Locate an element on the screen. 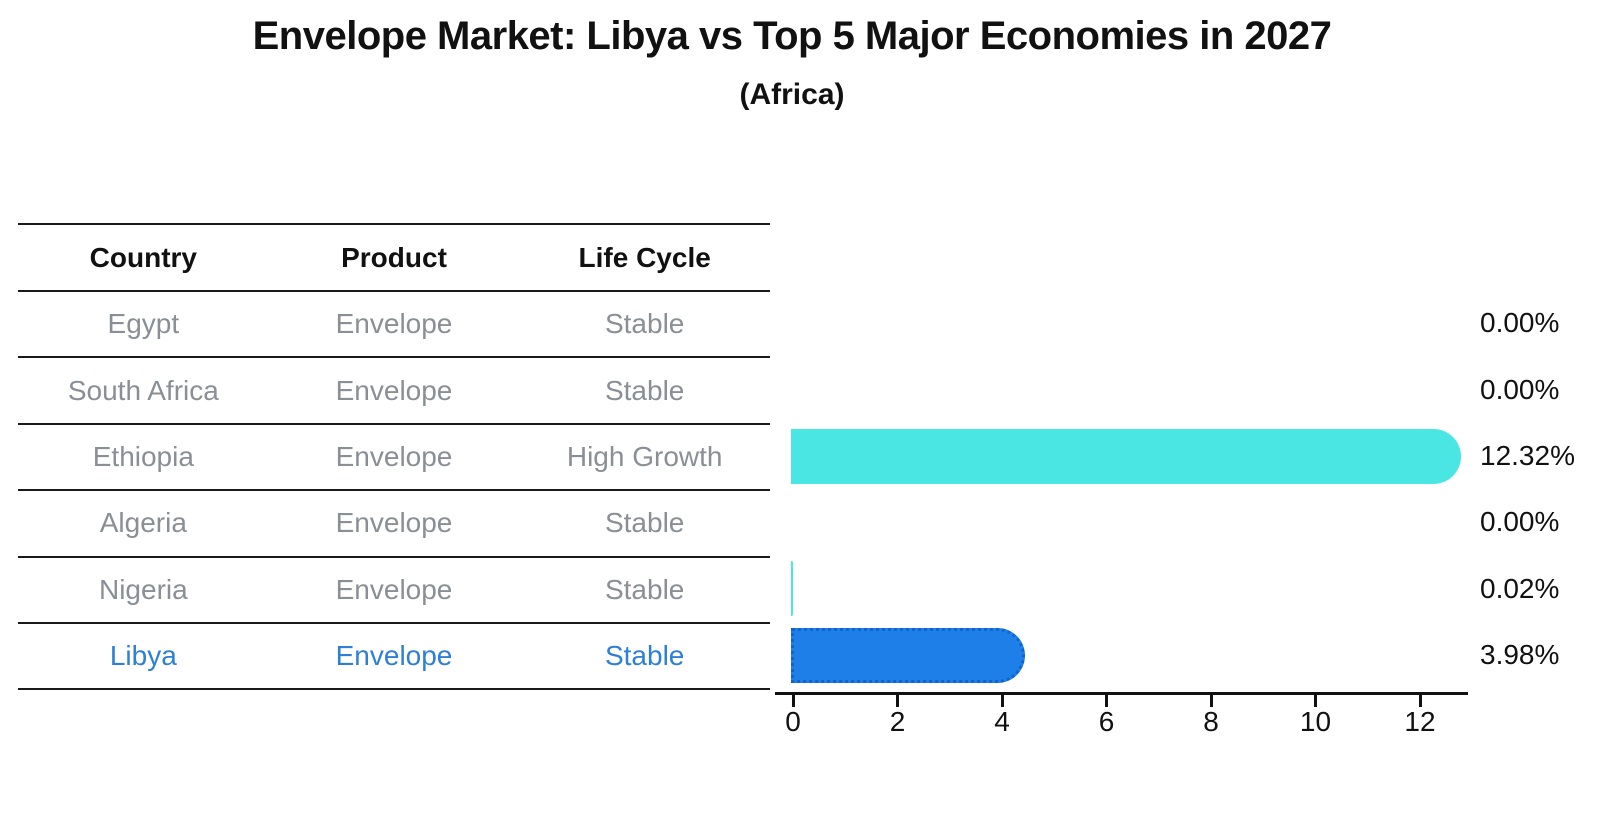 The height and width of the screenshot is (823, 1604). table-row-algeria: Algeria Envelope Stable is located at coordinates (394, 524).